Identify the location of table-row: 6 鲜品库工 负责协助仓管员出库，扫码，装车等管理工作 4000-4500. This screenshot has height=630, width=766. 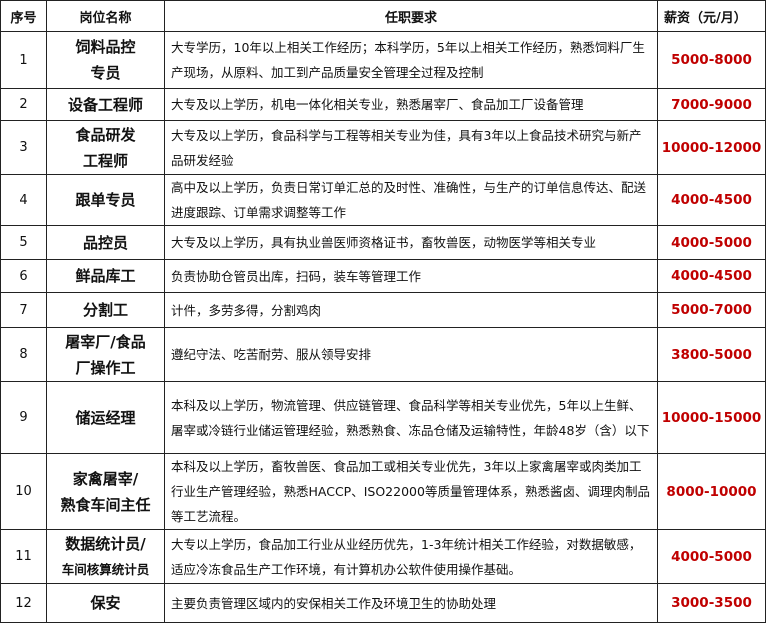
(383, 276).